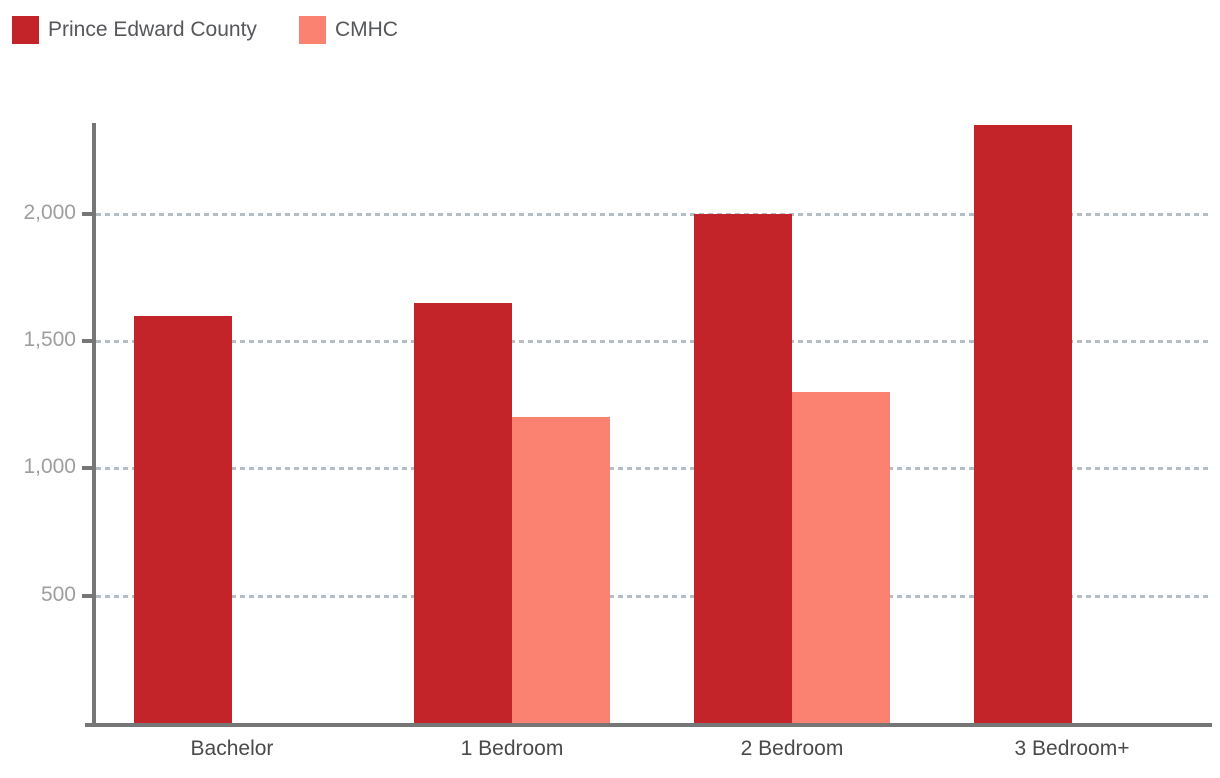 This screenshot has height=778, width=1220. I want to click on legend-item-cmhc: CMHC, so click(348, 30).